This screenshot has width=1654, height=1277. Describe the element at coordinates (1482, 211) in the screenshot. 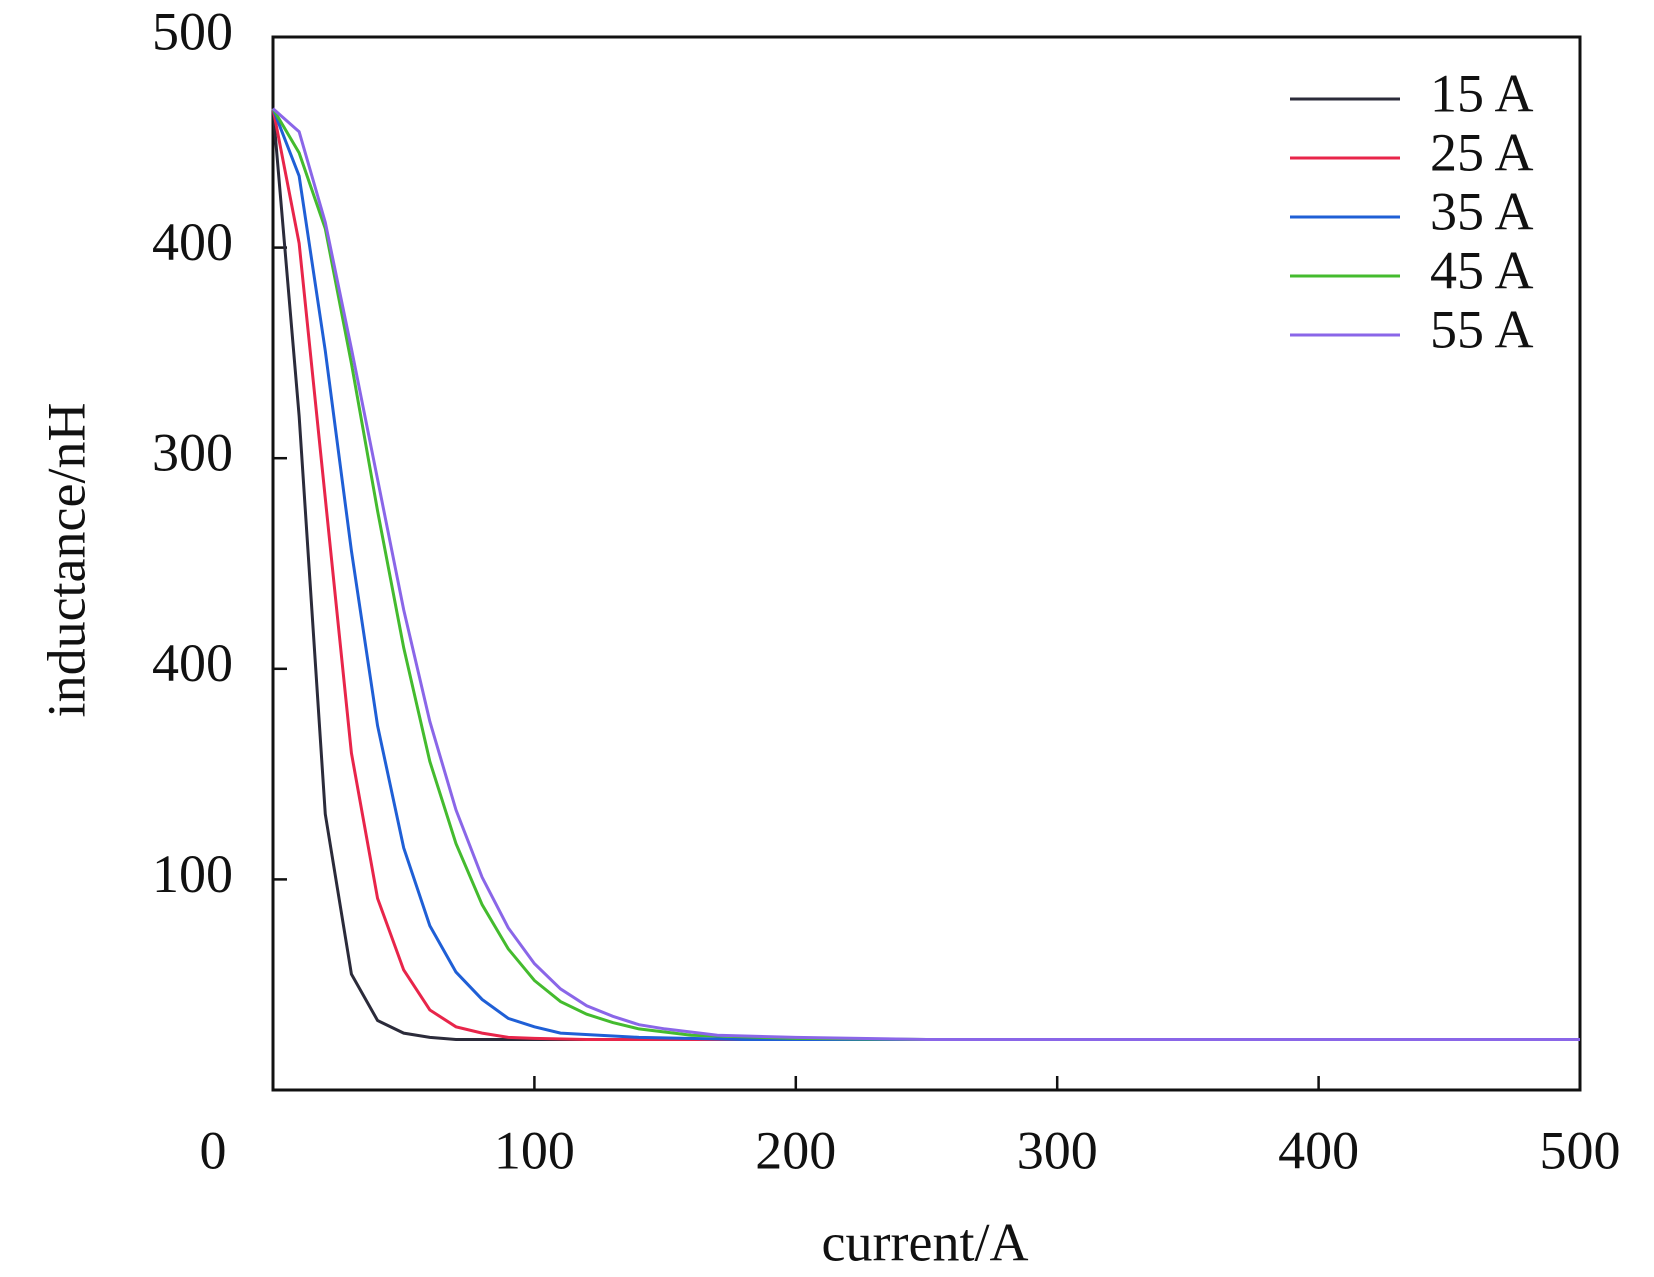

I see `legend-label: 35 A` at that location.